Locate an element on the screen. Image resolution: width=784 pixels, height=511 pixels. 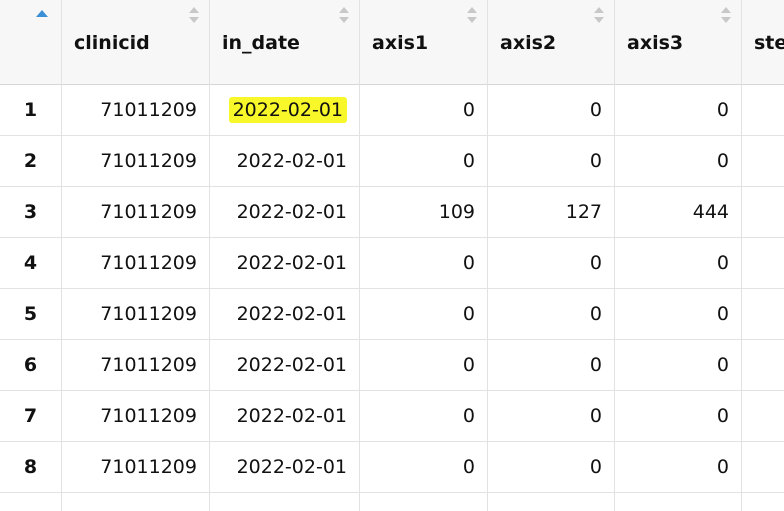
header-in-date: in_date is located at coordinates (285, 42).